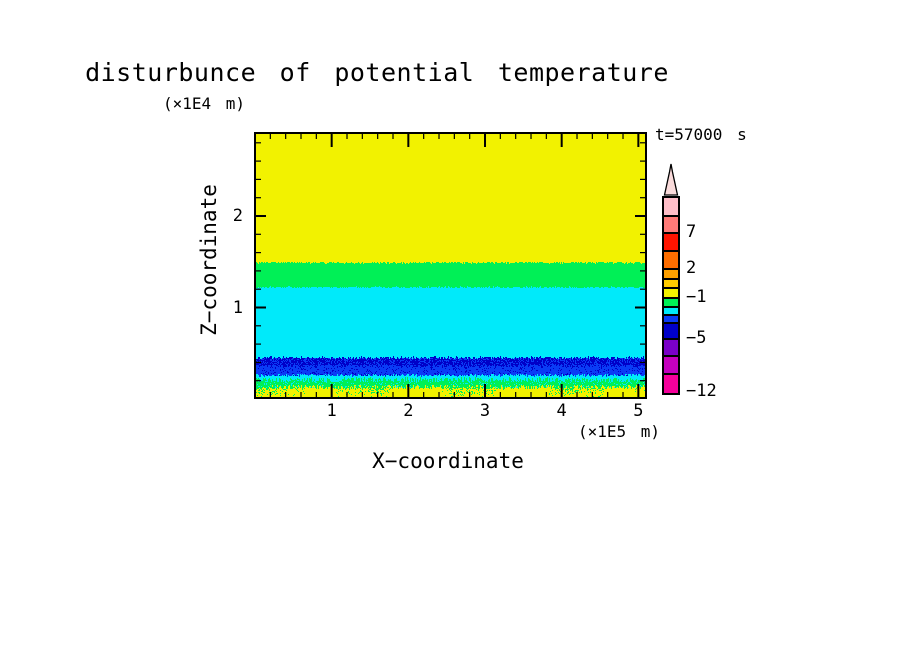 The image size is (904, 654). I want to click on time-annotation: t=57000 s, so click(701, 134).